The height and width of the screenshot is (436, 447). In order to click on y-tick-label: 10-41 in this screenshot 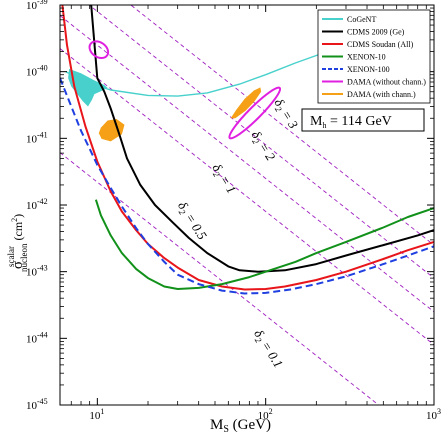, I will do `click(37, 137)`.